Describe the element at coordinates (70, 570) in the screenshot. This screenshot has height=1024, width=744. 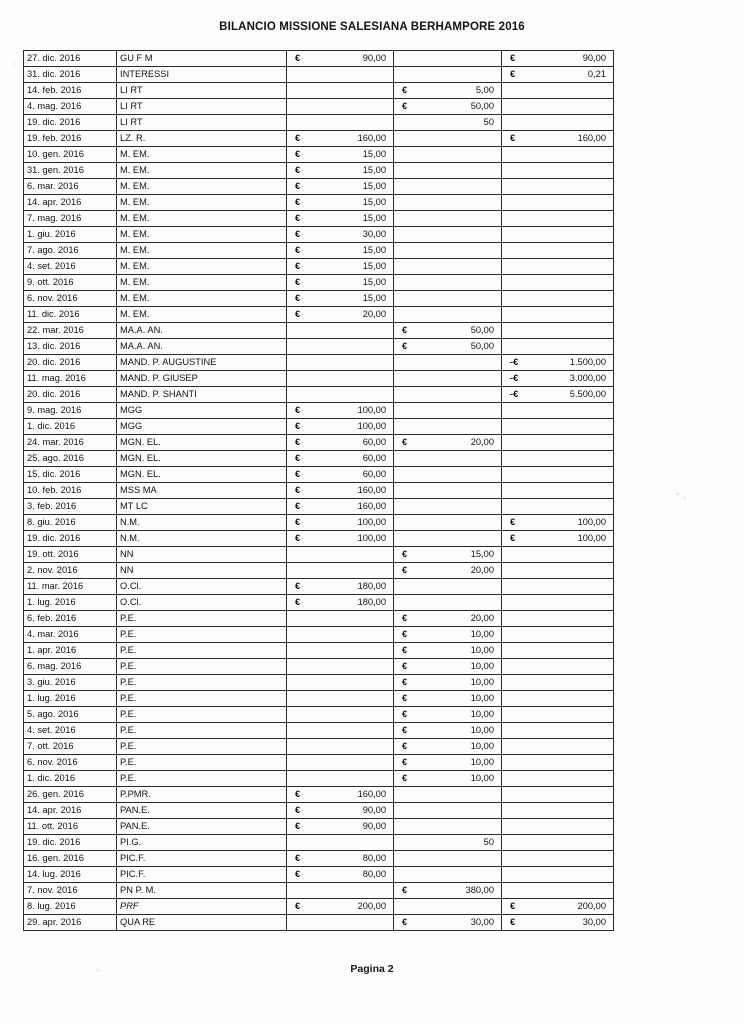
I see `cell-date: 2. nov. 2016` at that location.